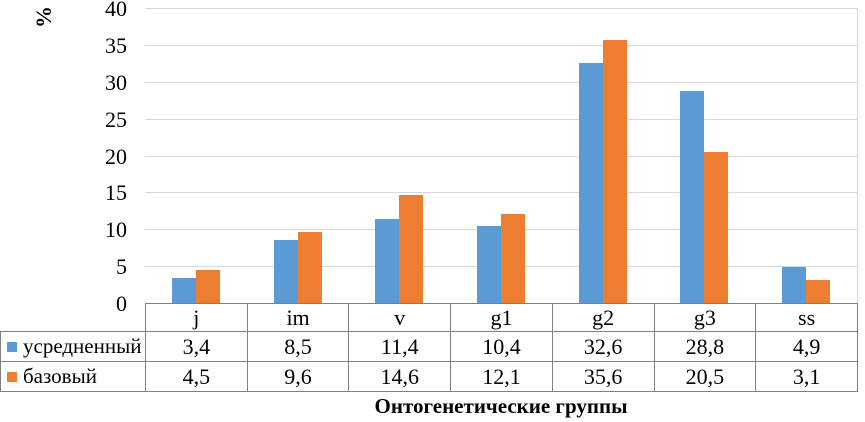 The image size is (865, 422). What do you see at coordinates (603, 376) in the screenshot?
I see `value-cell-series1-g2: 35,6` at bounding box center [603, 376].